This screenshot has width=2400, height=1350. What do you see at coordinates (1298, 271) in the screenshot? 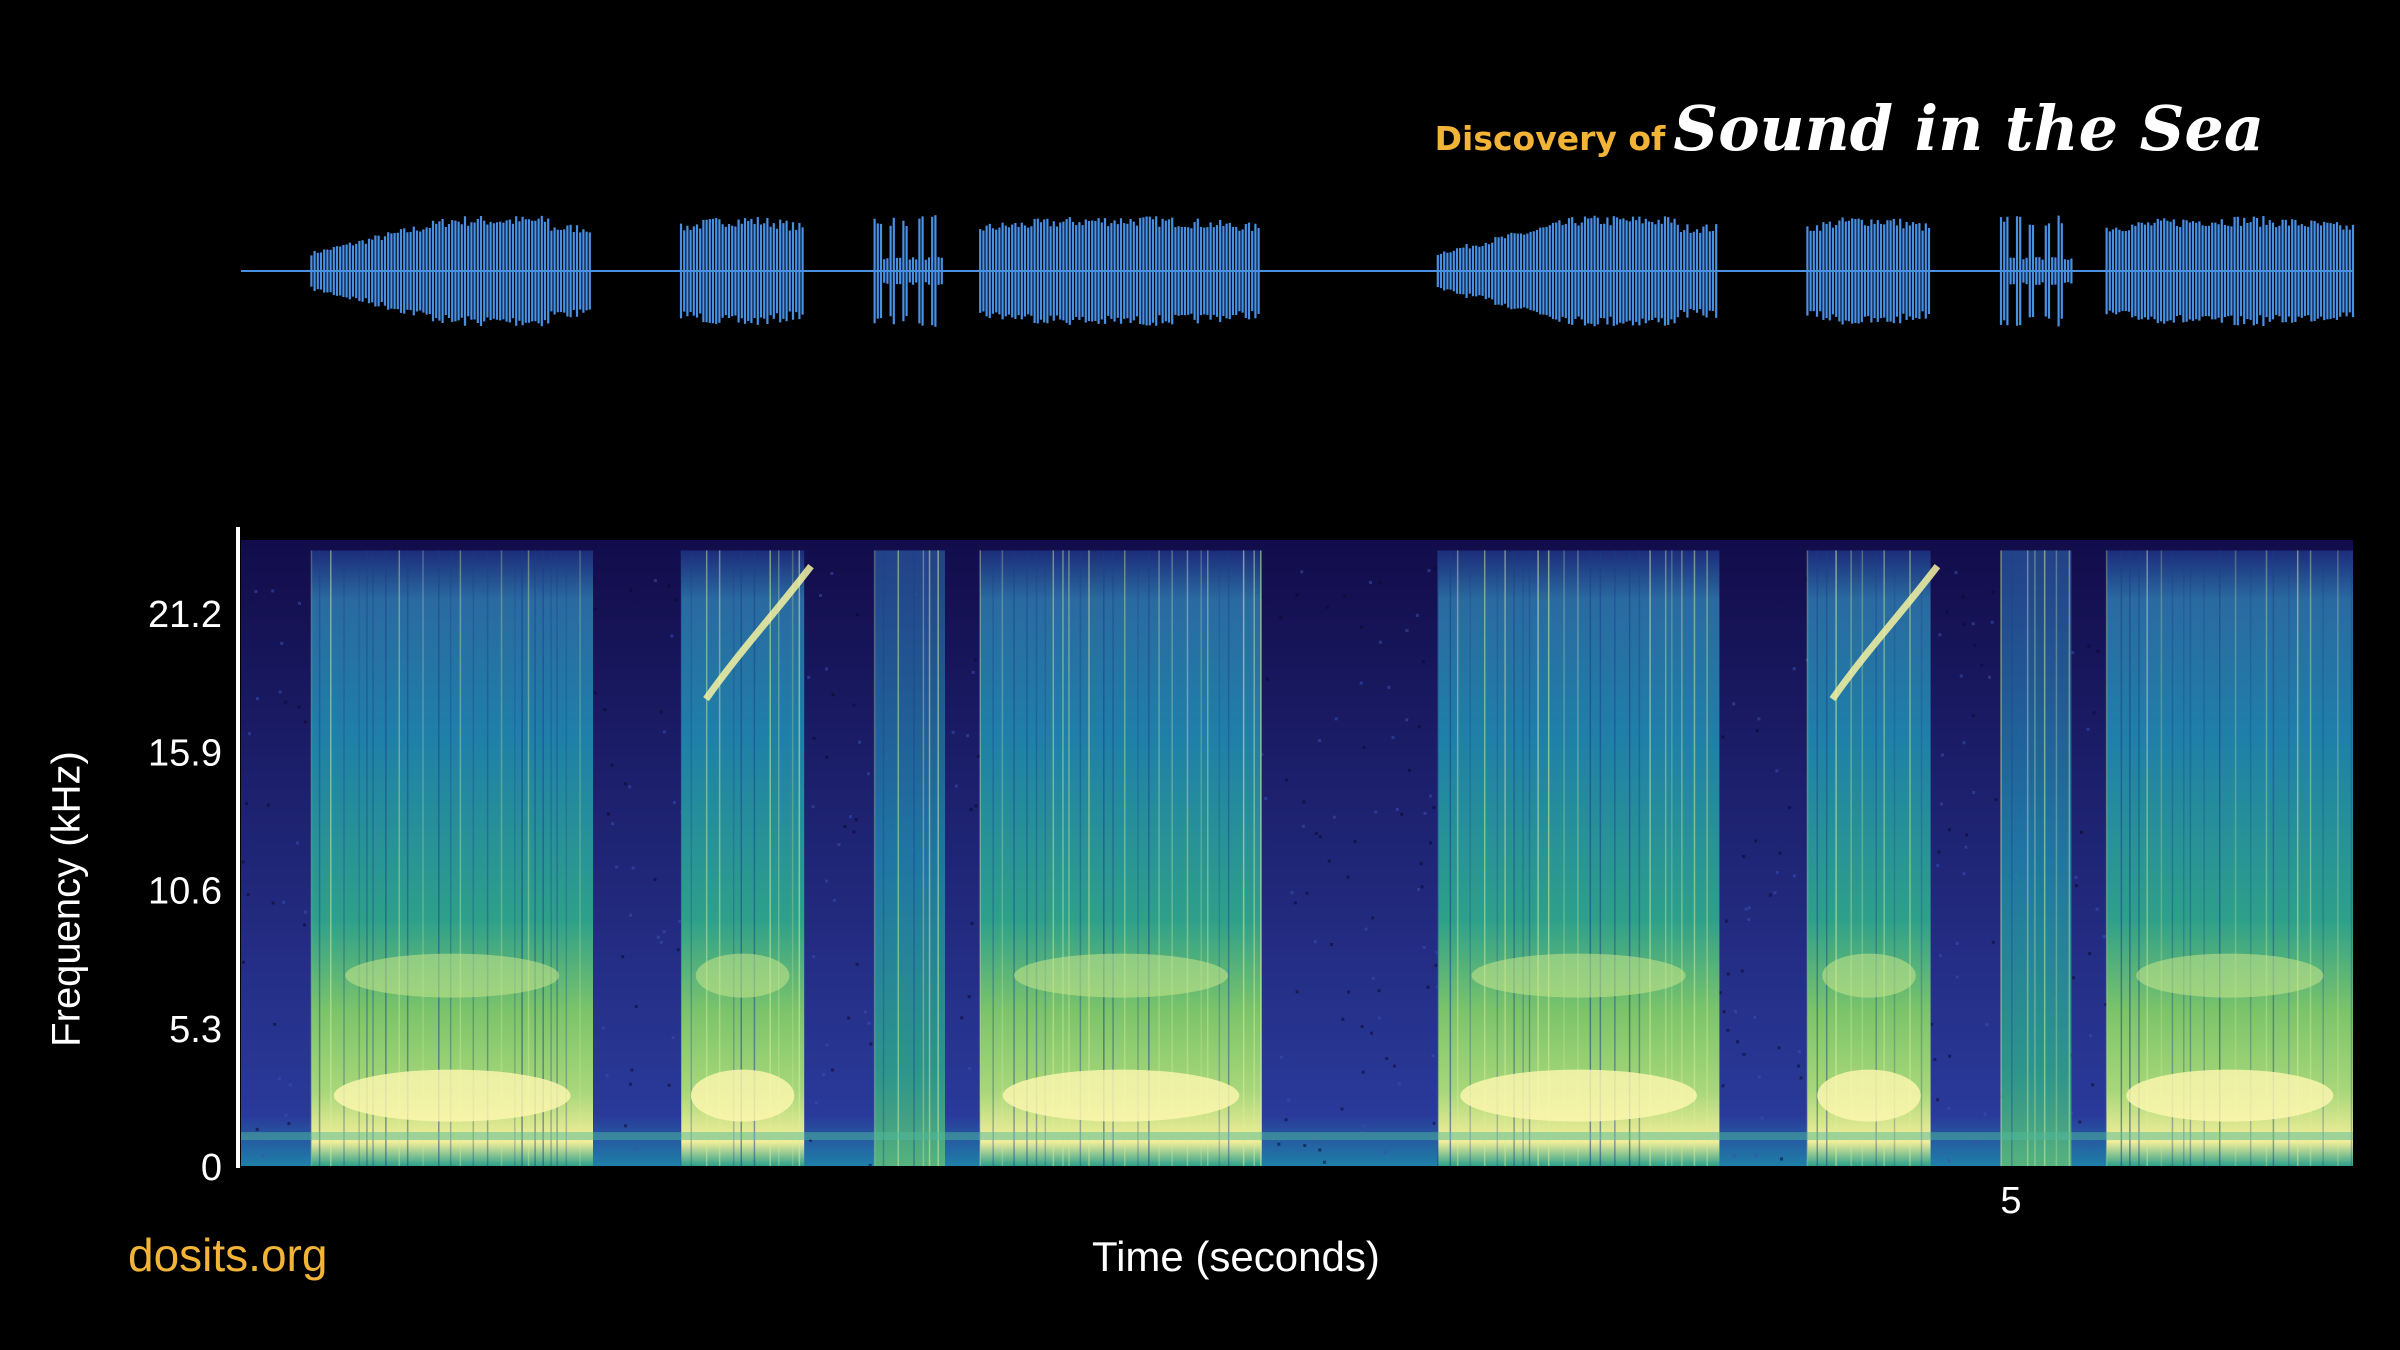
I see `waveform` at bounding box center [1298, 271].